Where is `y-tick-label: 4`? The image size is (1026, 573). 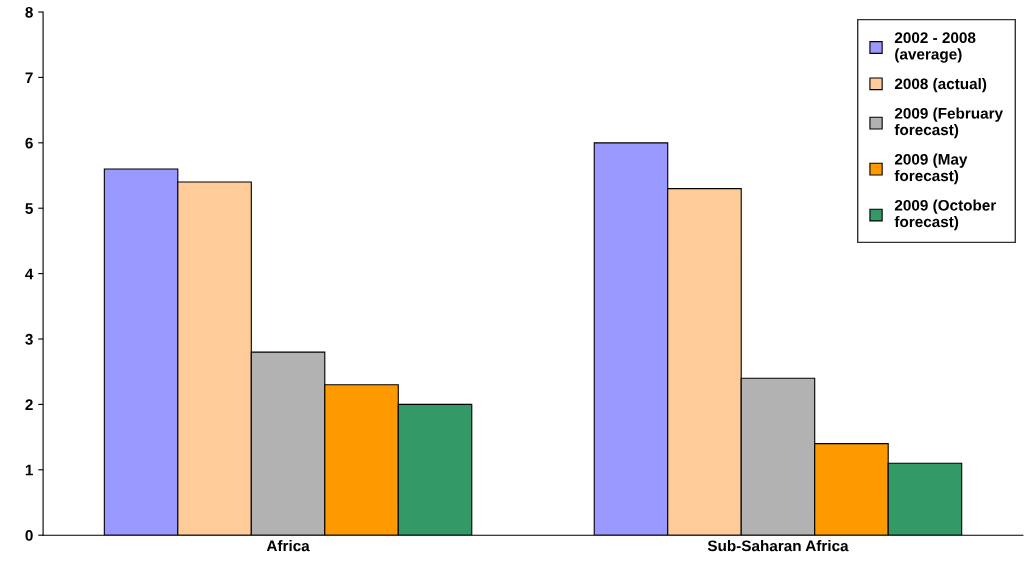
y-tick-label: 4 is located at coordinates (29, 274).